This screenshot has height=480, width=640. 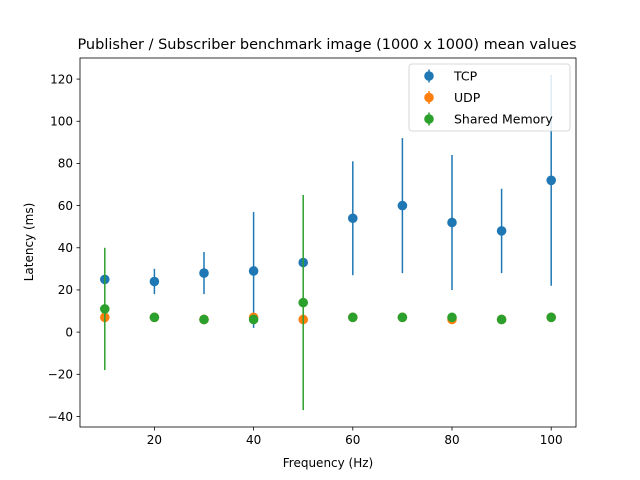 I want to click on x-tick-label: 20, so click(x=154, y=440).